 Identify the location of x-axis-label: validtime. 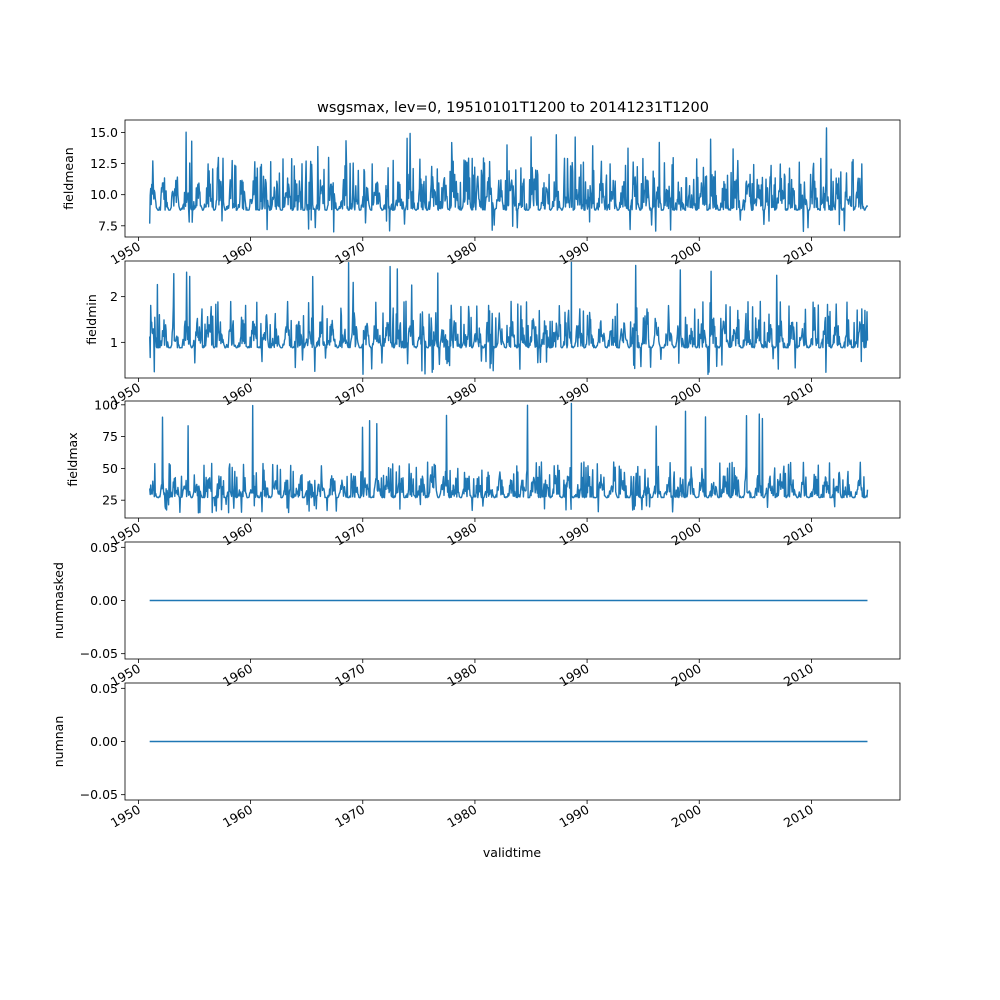
(512, 852).